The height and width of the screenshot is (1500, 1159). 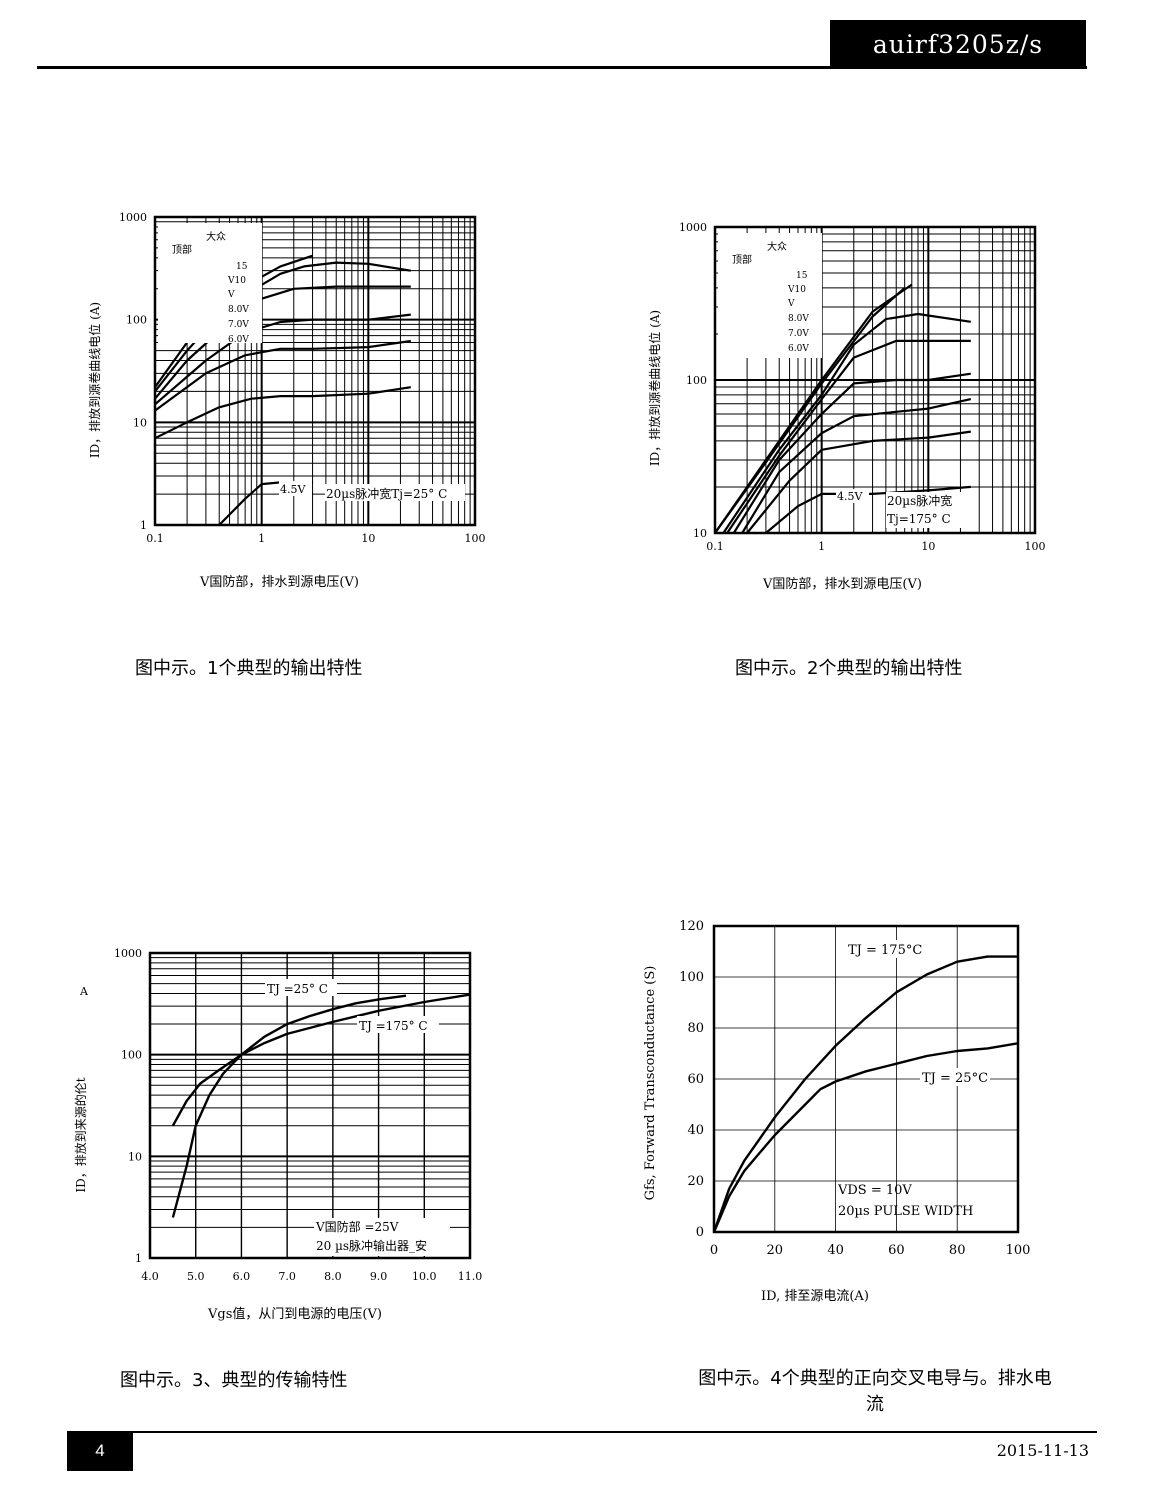 I want to click on footer-rule, so click(x=582, y=1432).